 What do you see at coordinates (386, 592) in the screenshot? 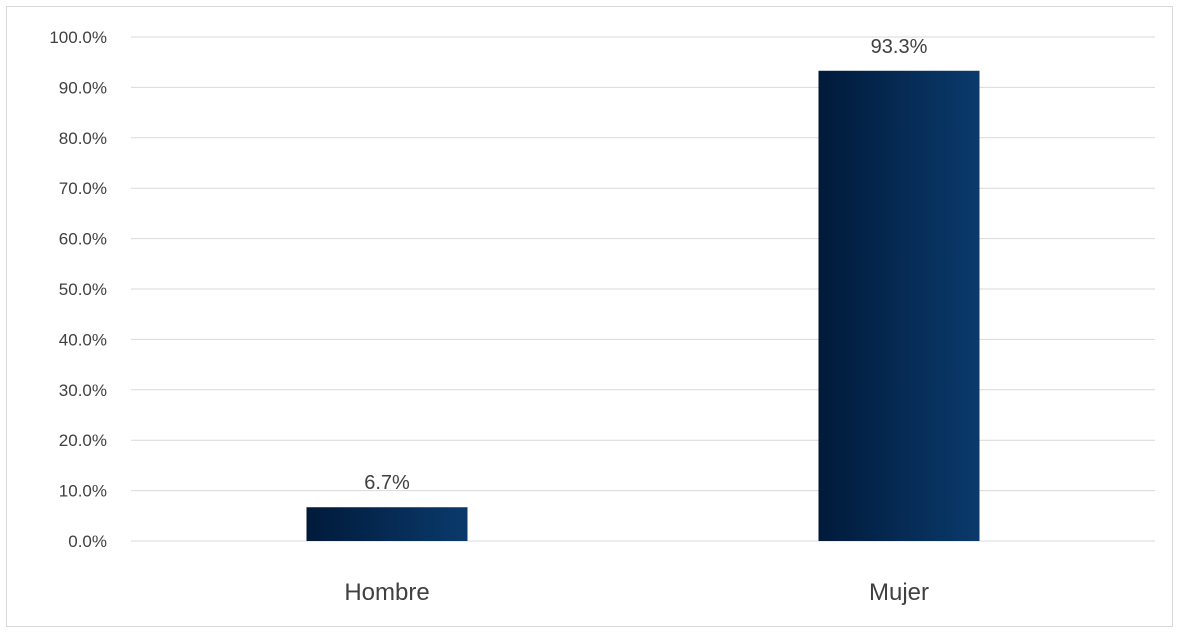
I see `category-label-hombre: Hombre` at bounding box center [386, 592].